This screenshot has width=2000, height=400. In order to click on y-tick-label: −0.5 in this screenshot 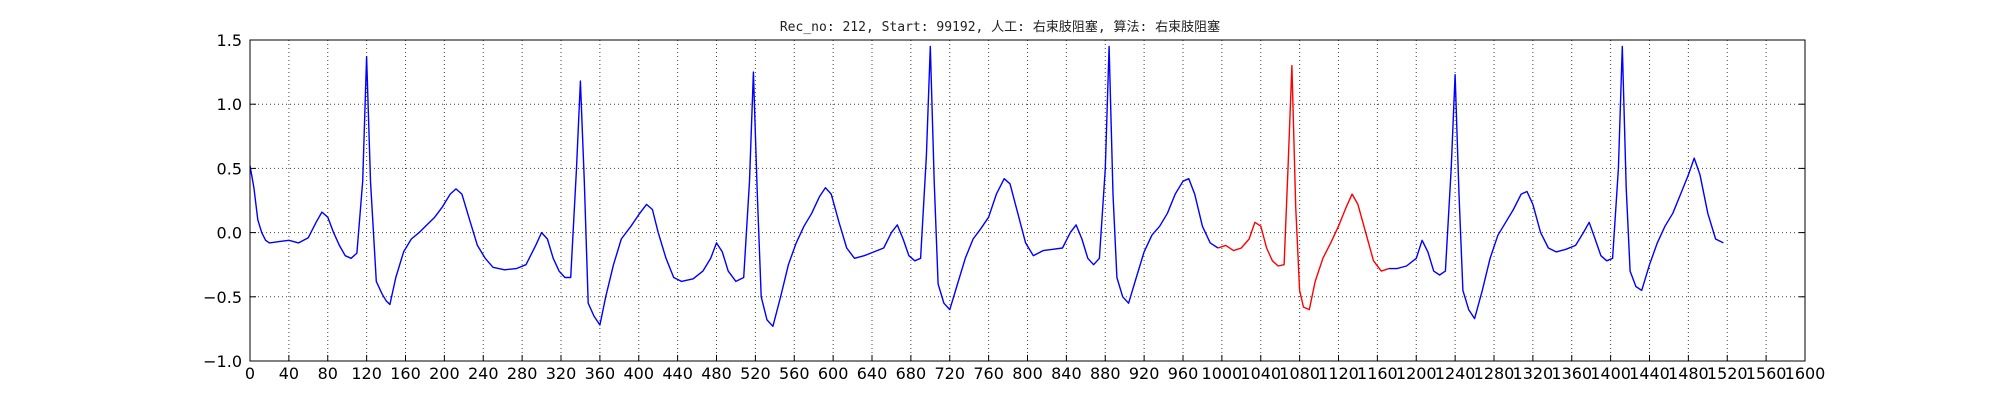, I will do `click(222, 297)`.